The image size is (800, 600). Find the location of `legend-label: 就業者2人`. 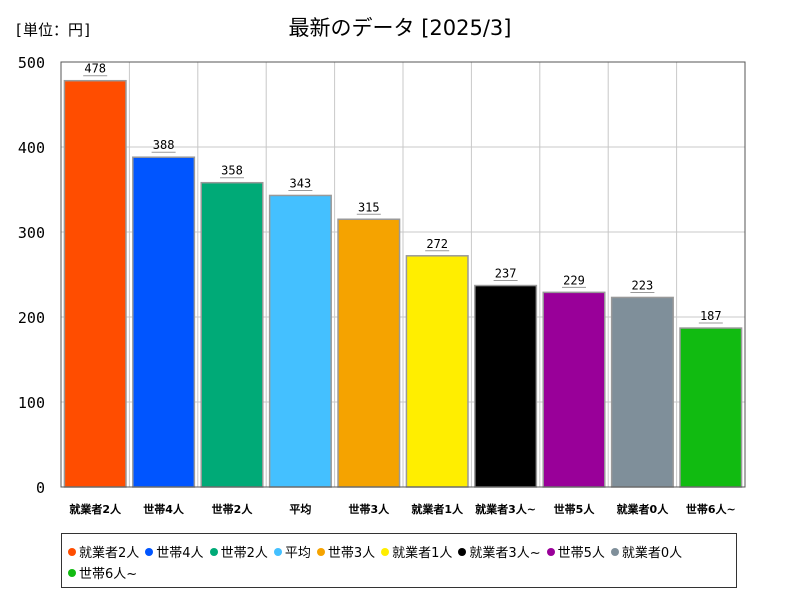

legend-label: 就業者2人 is located at coordinates (109, 553).